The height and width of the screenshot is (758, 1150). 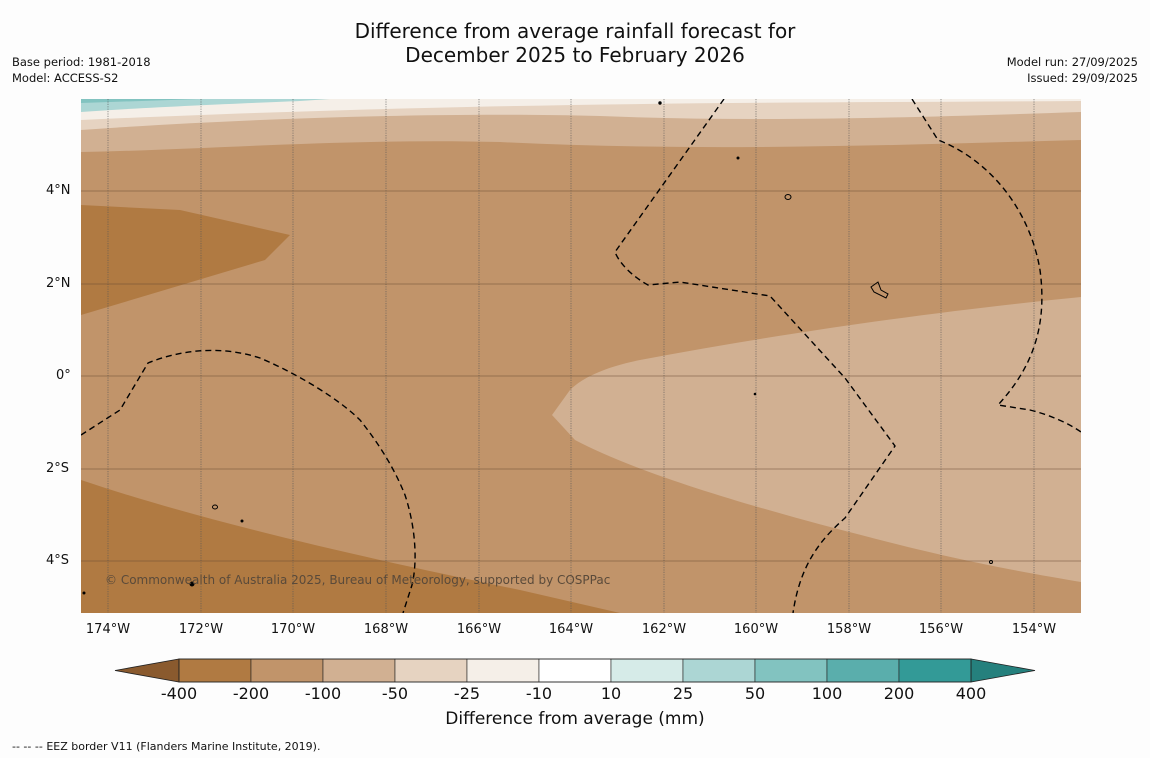 What do you see at coordinates (971, 693) in the screenshot?
I see `colorbar-tick: 400` at bounding box center [971, 693].